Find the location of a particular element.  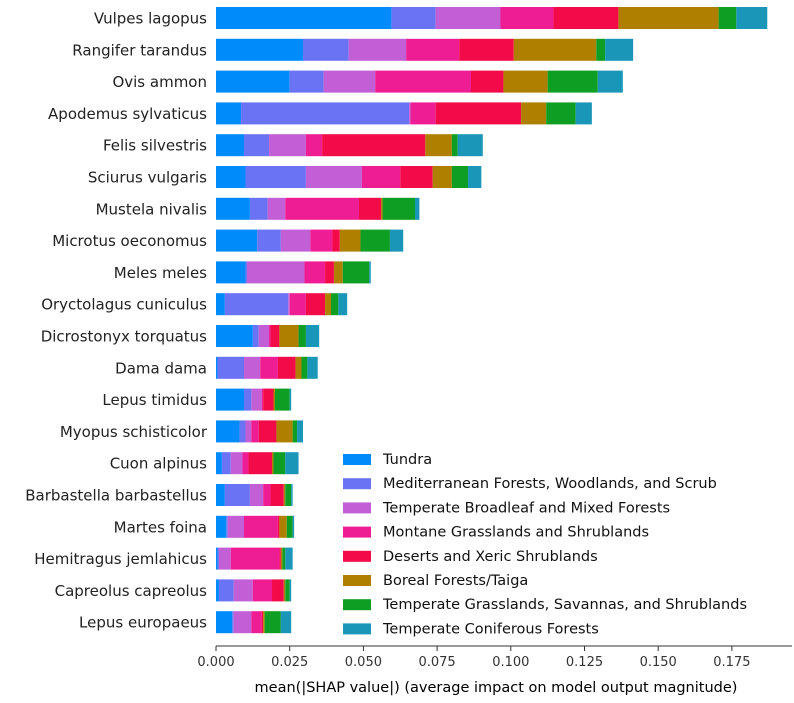

bar-segment-dicrostonyx-torquatus-temperate-grasslands-savannas-and-shrublands is located at coordinates (302, 336).